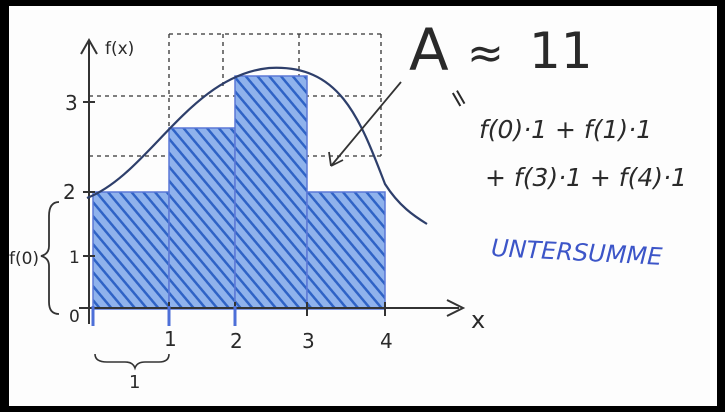 Image resolution: width=725 pixels, height=412 pixels. Describe the element at coordinates (236, 341) in the screenshot. I see `x-tick-2: 2` at that location.